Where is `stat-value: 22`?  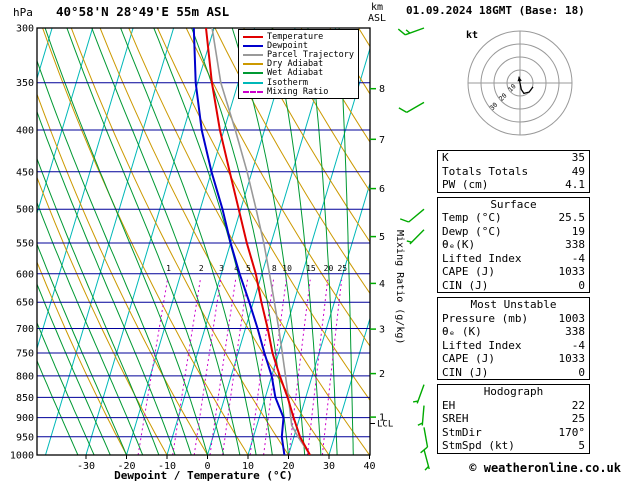 stat-value: 22 is located at coordinates (578, 405).